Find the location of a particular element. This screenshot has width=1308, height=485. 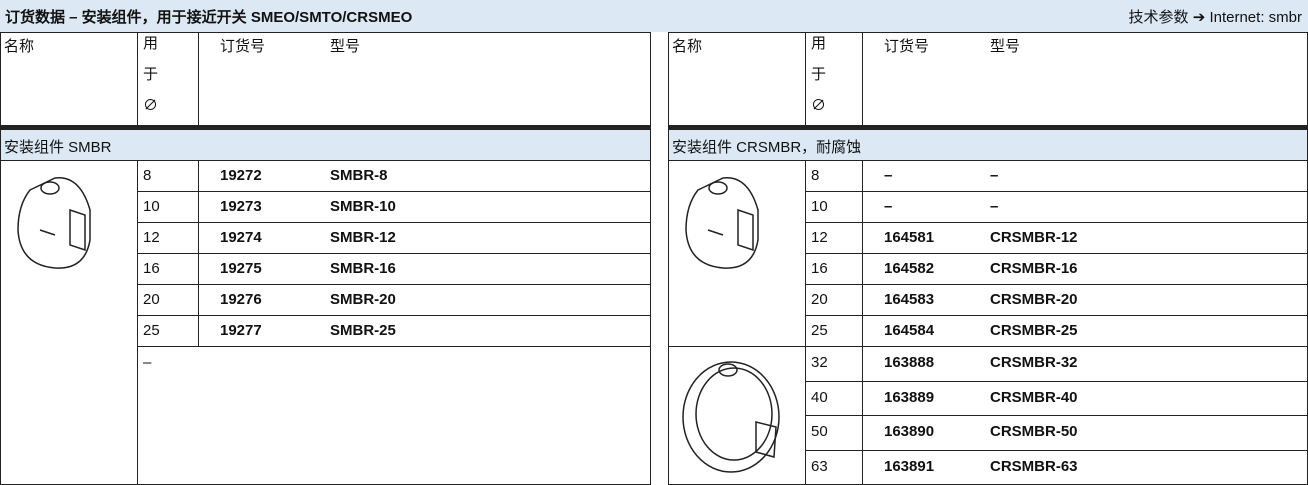

column-header: 名称 is located at coordinates (19, 46).